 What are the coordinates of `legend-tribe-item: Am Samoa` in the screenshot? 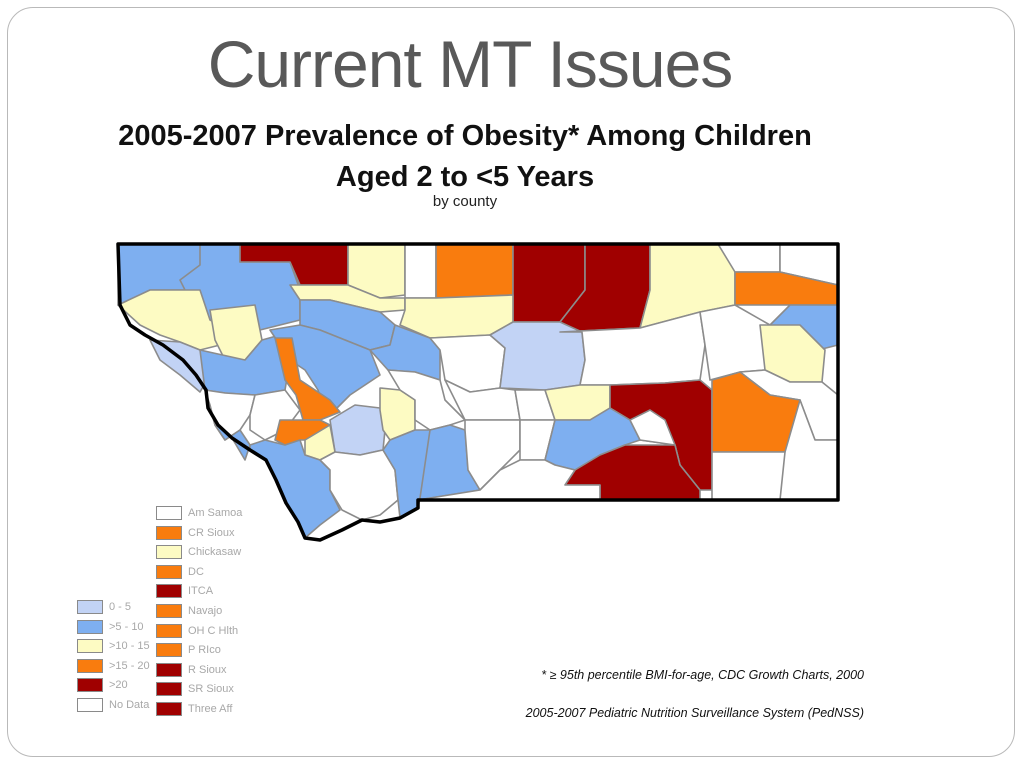 It's located at (199, 513).